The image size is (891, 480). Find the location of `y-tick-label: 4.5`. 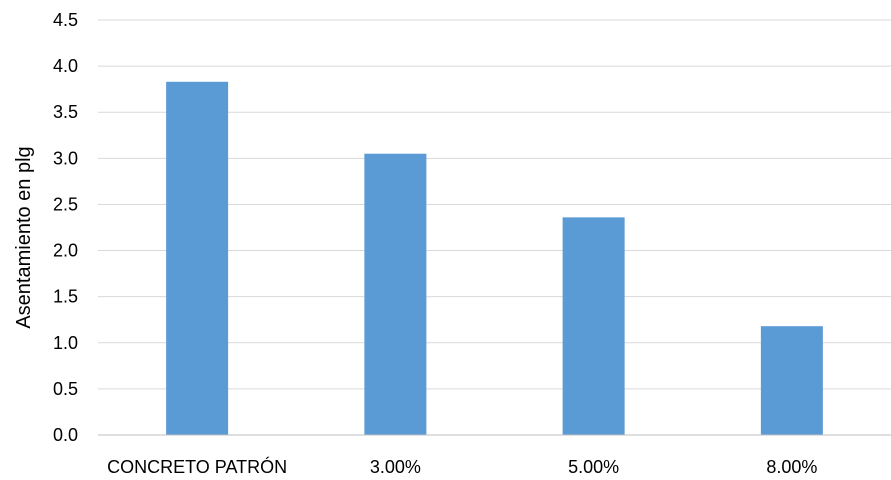

y-tick-label: 4.5 is located at coordinates (65, 20).